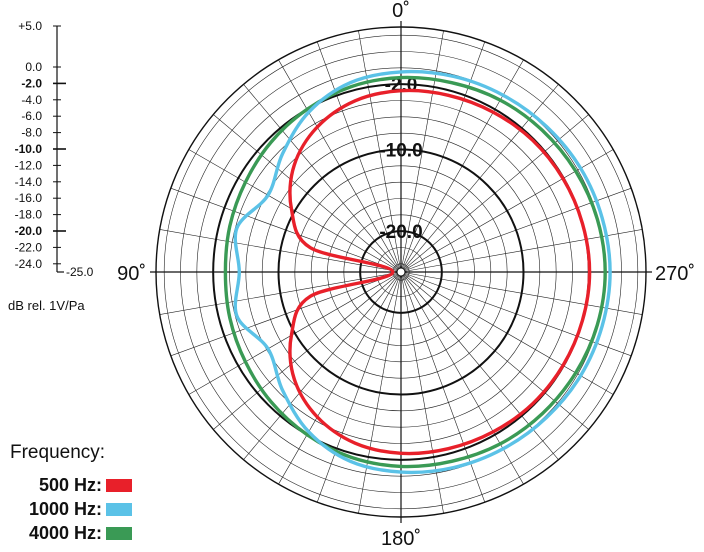 This screenshot has height=552, width=704. I want to click on scale-tick-label: -22.0, so click(29, 247).